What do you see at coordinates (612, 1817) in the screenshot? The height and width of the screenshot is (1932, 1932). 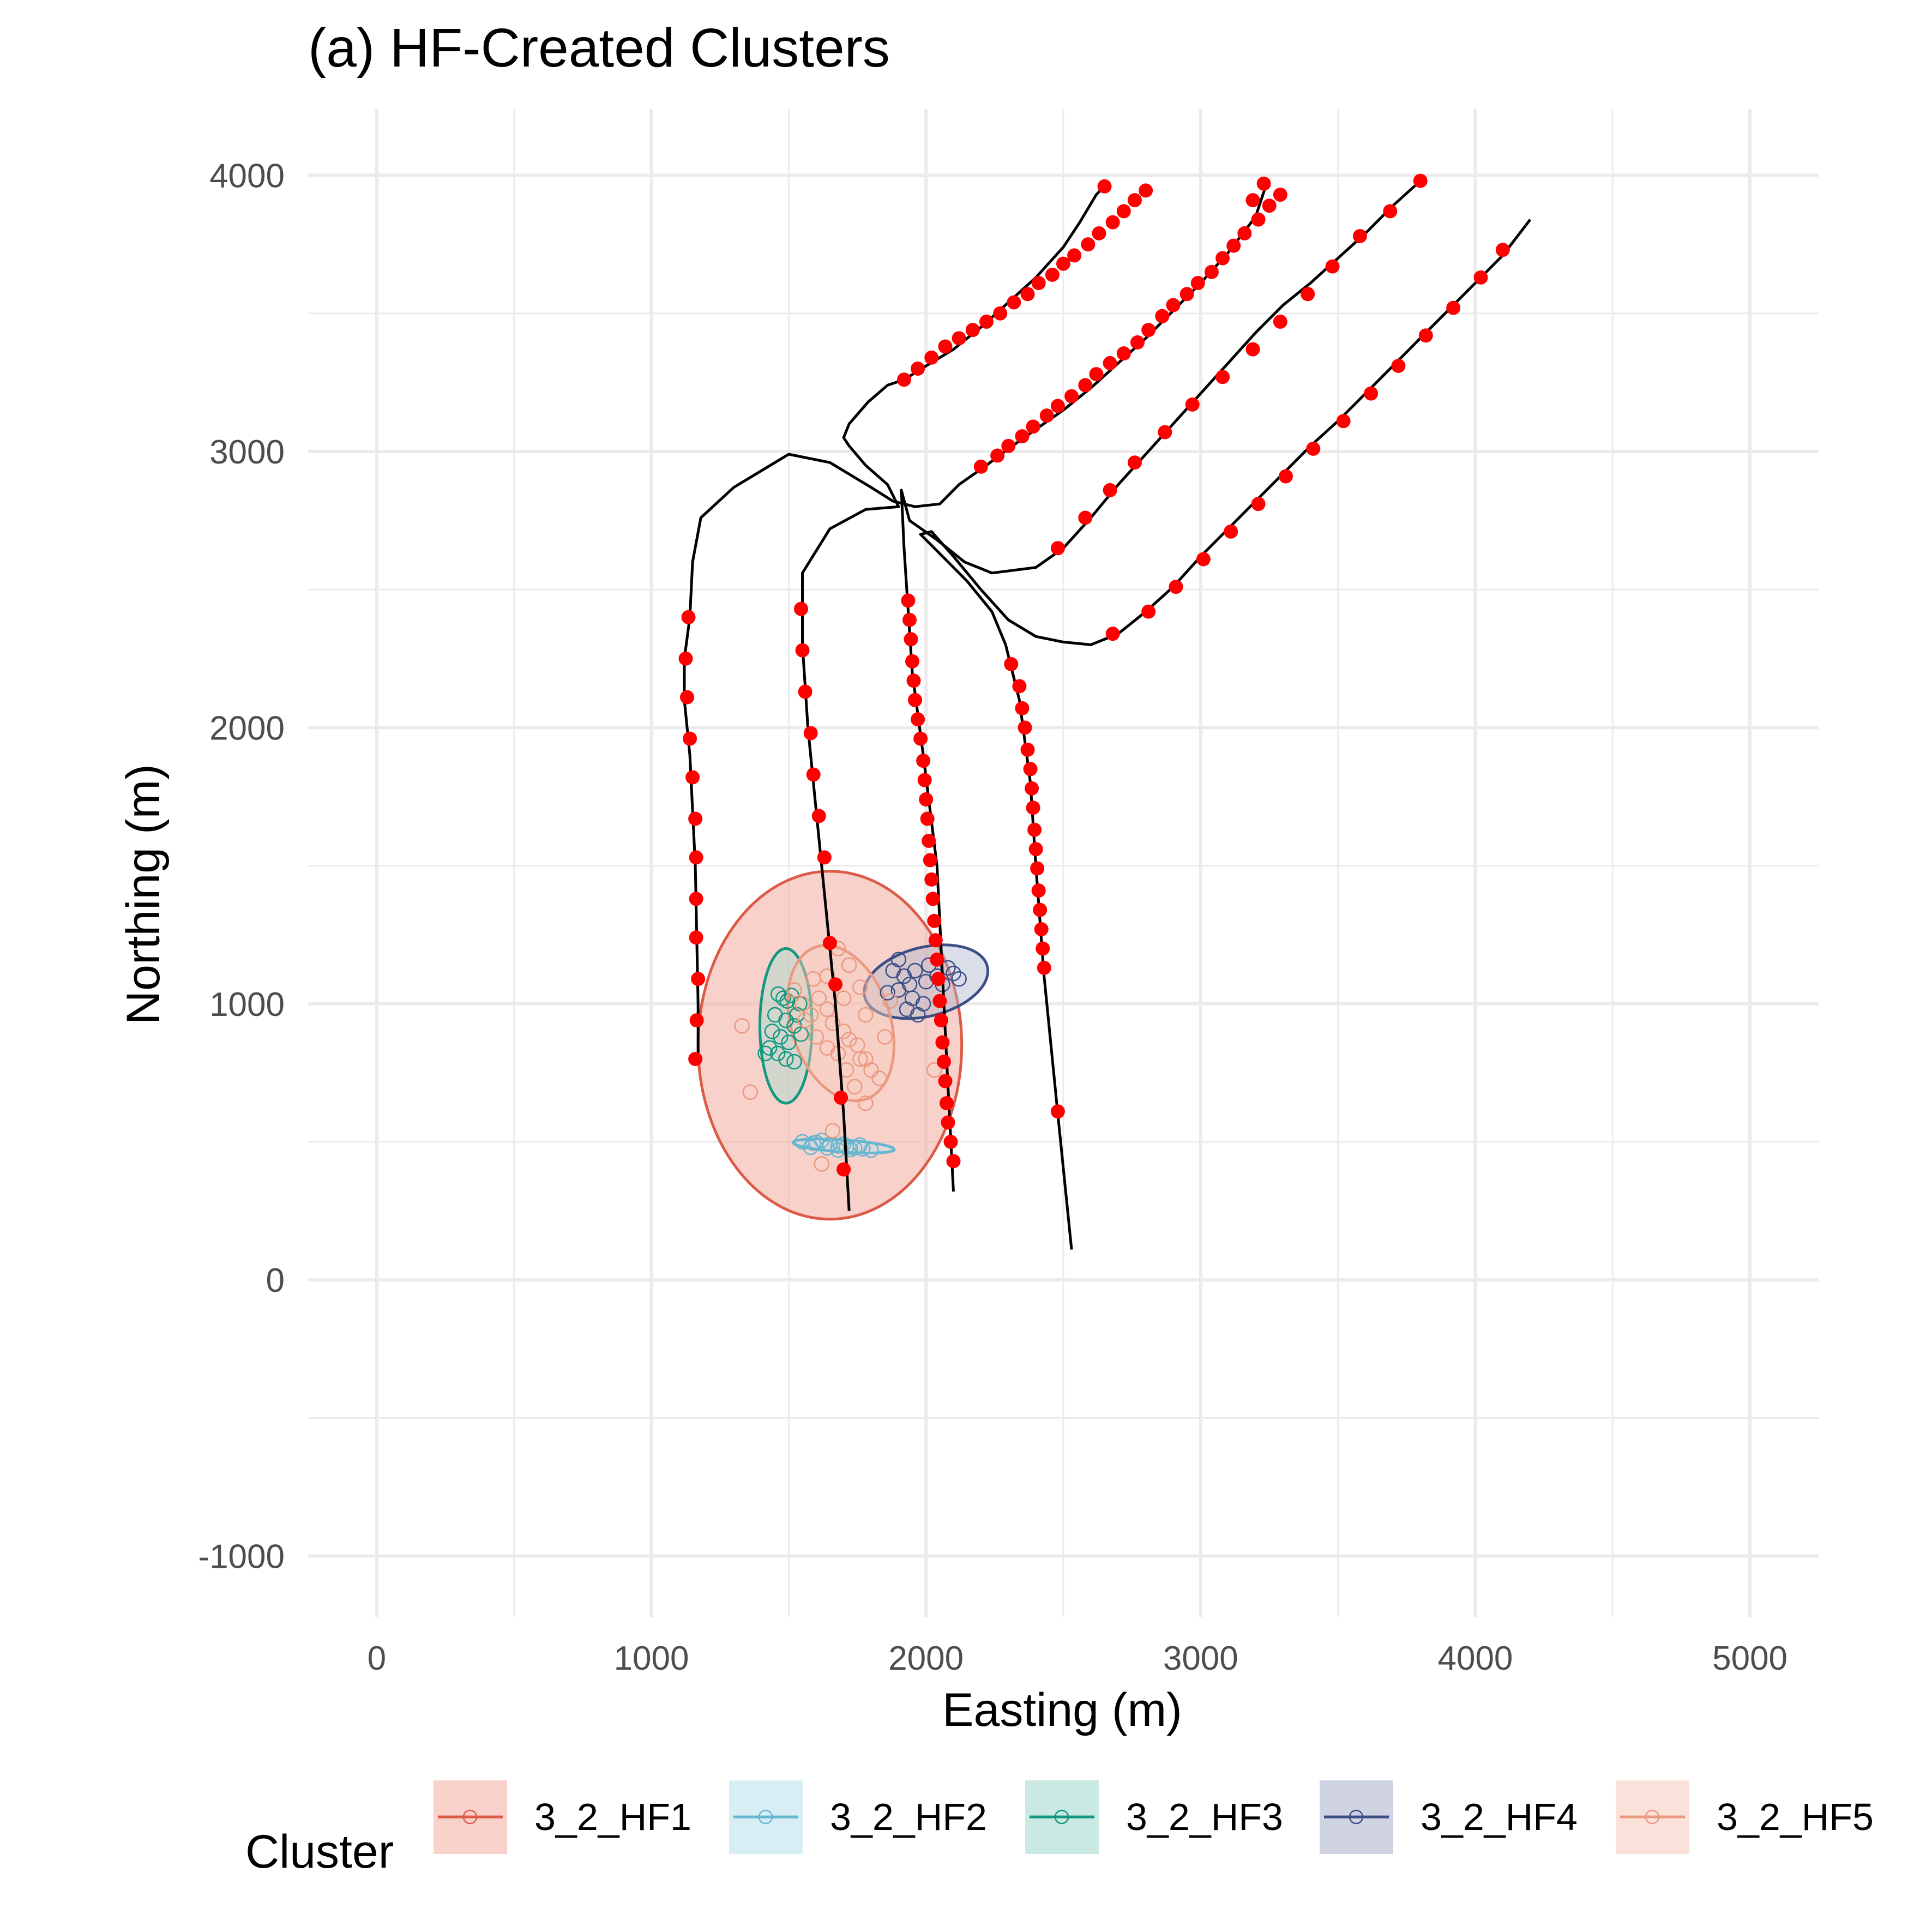 I see `legend-label: 3_2_HF1` at bounding box center [612, 1817].